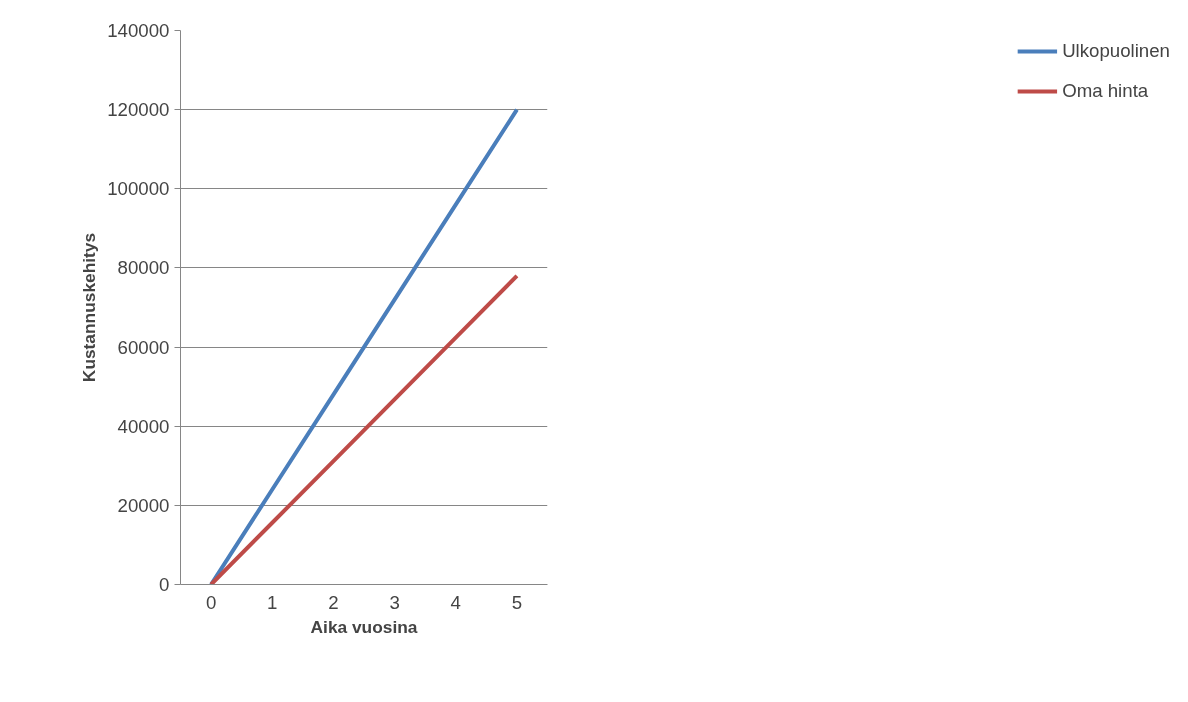  What do you see at coordinates (89, 307) in the screenshot?
I see `y-axis-title: Kustannuskehitys` at bounding box center [89, 307].